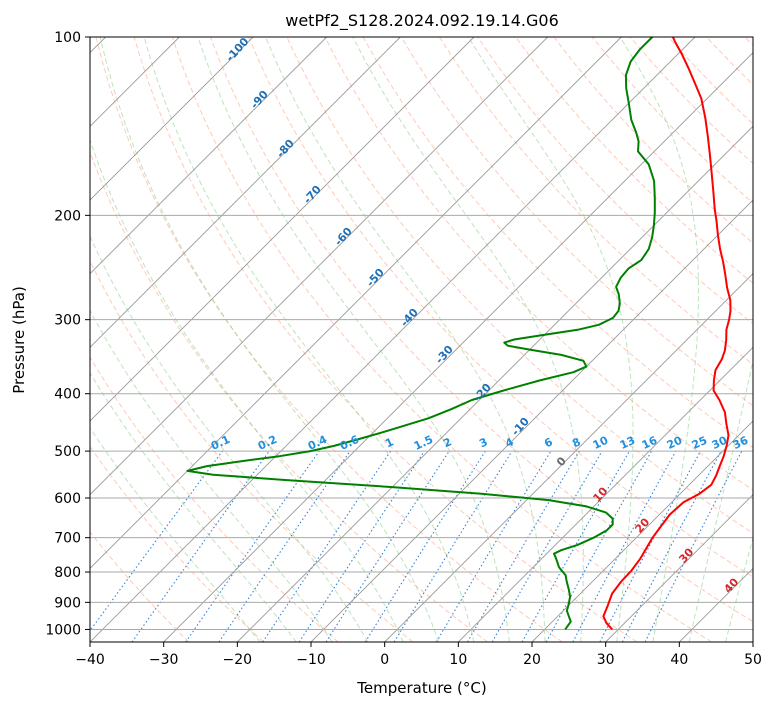  Describe the element at coordinates (164, 660) in the screenshot. I see `x-tick-label: −30` at that location.